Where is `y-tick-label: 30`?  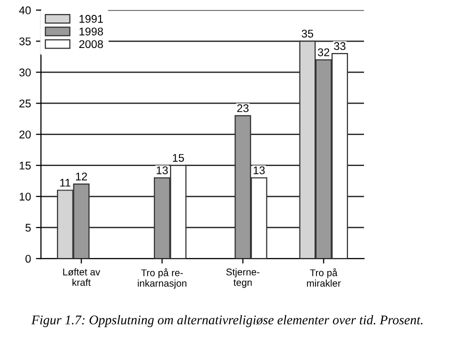
y-tick-label: 30 is located at coordinates (25, 72).